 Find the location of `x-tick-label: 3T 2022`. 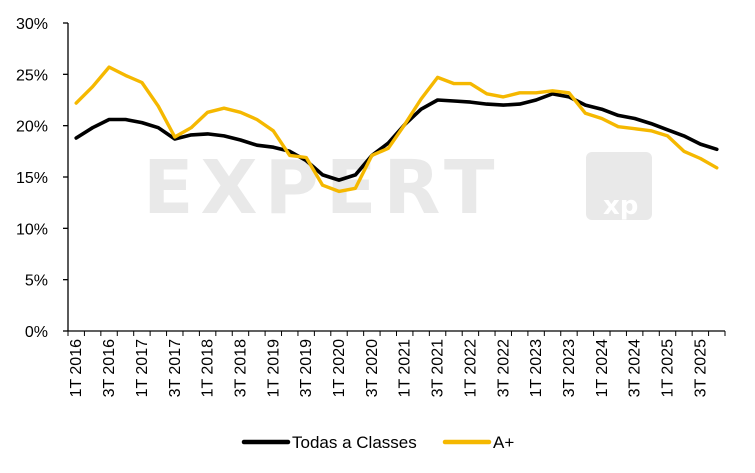

x-tick-label: 3T 2022 is located at coordinates (503, 368).